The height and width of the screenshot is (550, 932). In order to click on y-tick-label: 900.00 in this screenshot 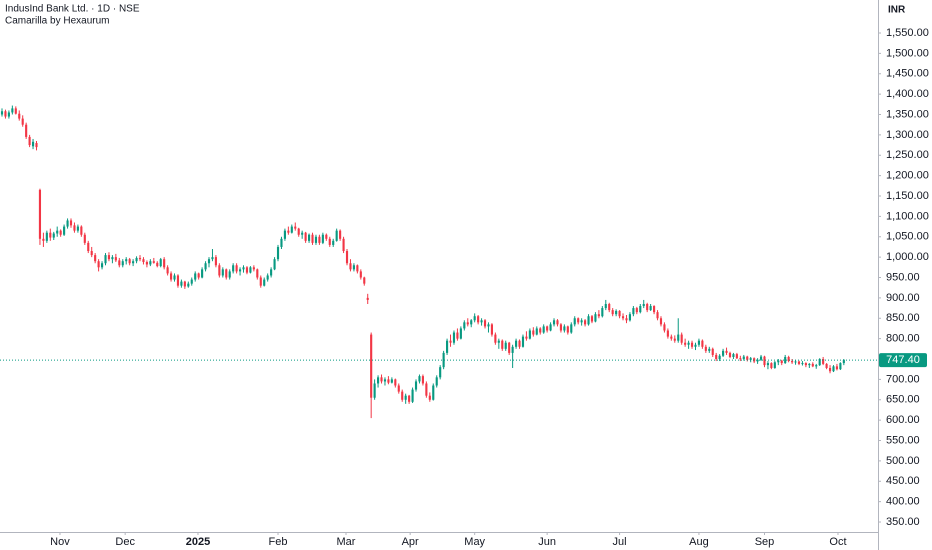, I will do `click(903, 298)`.